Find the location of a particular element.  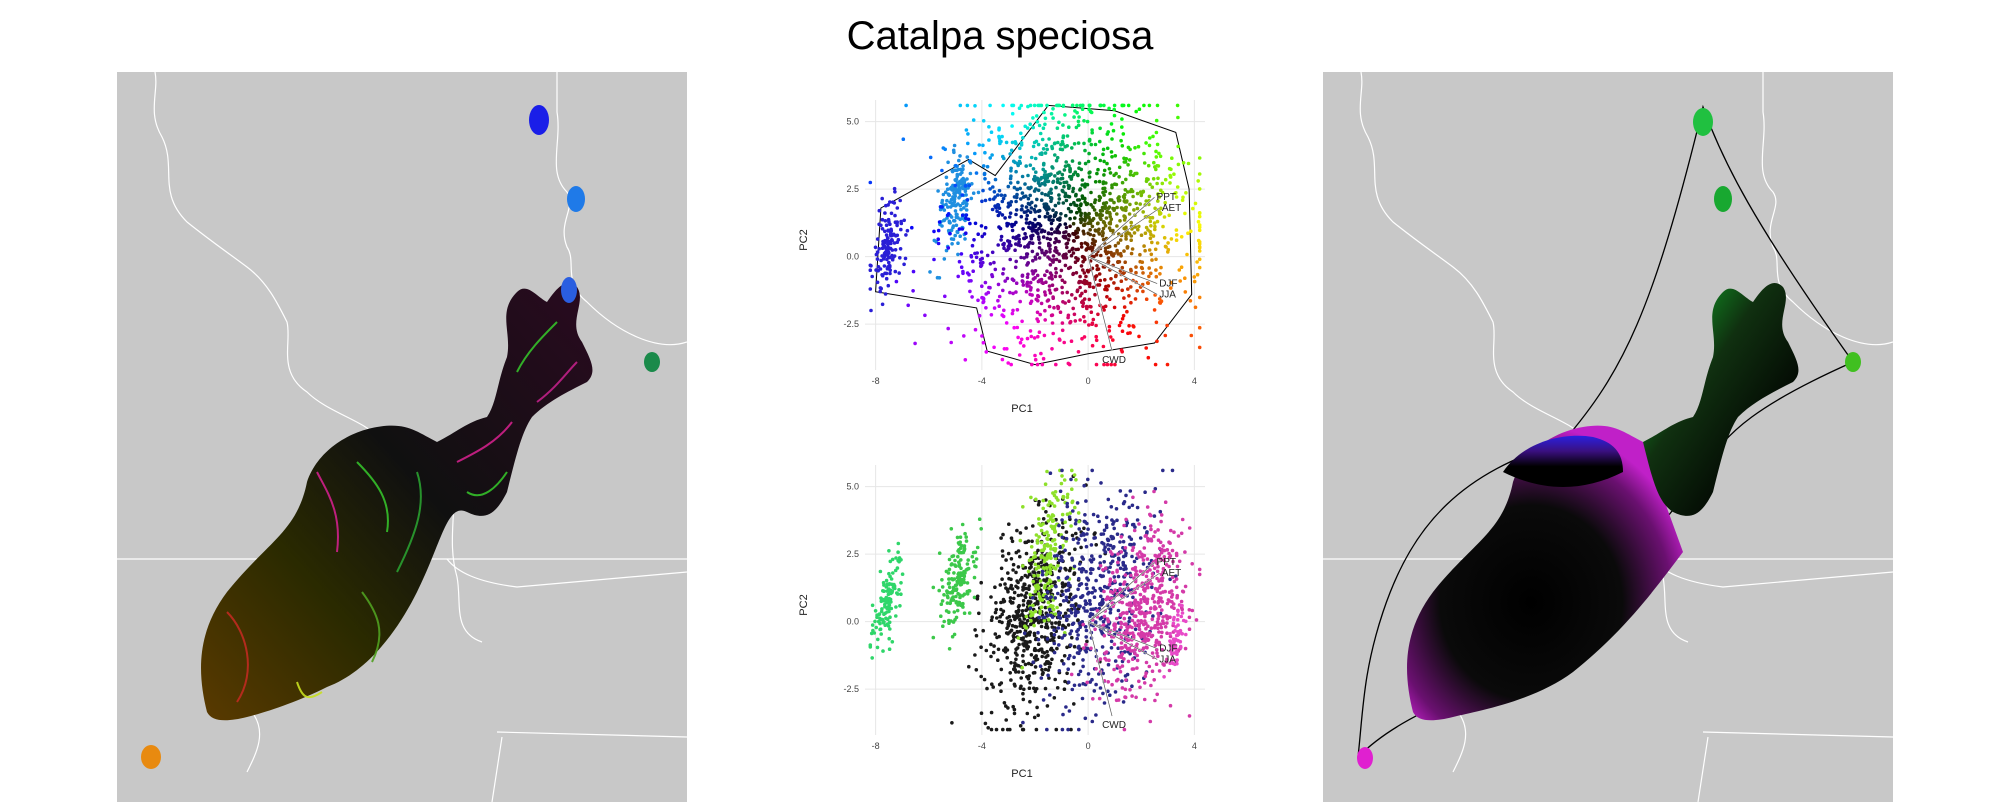

x-tick-label: -8 is located at coordinates (876, 746).